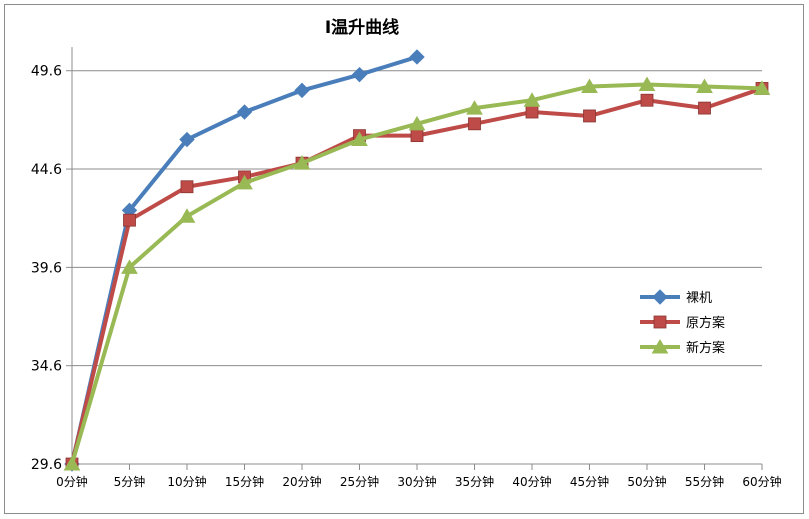 Image resolution: width=809 pixels, height=519 pixels. I want to click on x-tick-label: 40分钟, so click(531, 481).